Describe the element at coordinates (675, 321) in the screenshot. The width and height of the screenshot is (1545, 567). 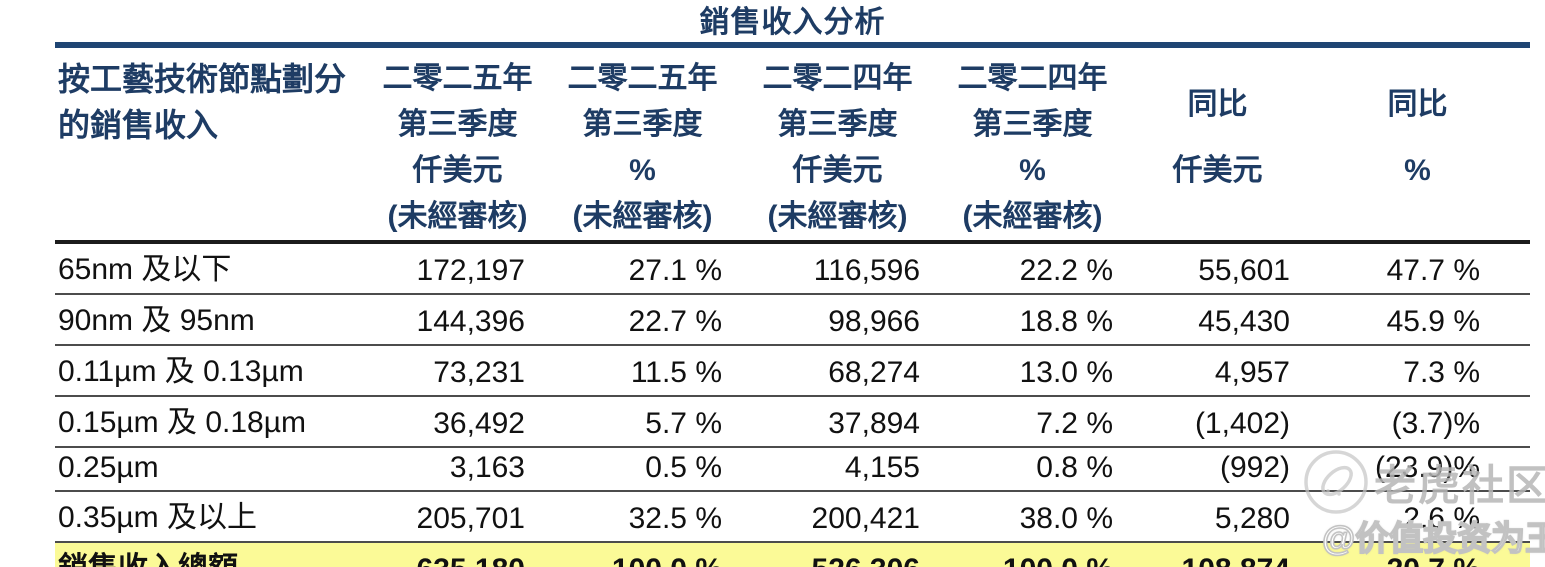
I see `cell-2025q3-pct: 22.7 %` at that location.